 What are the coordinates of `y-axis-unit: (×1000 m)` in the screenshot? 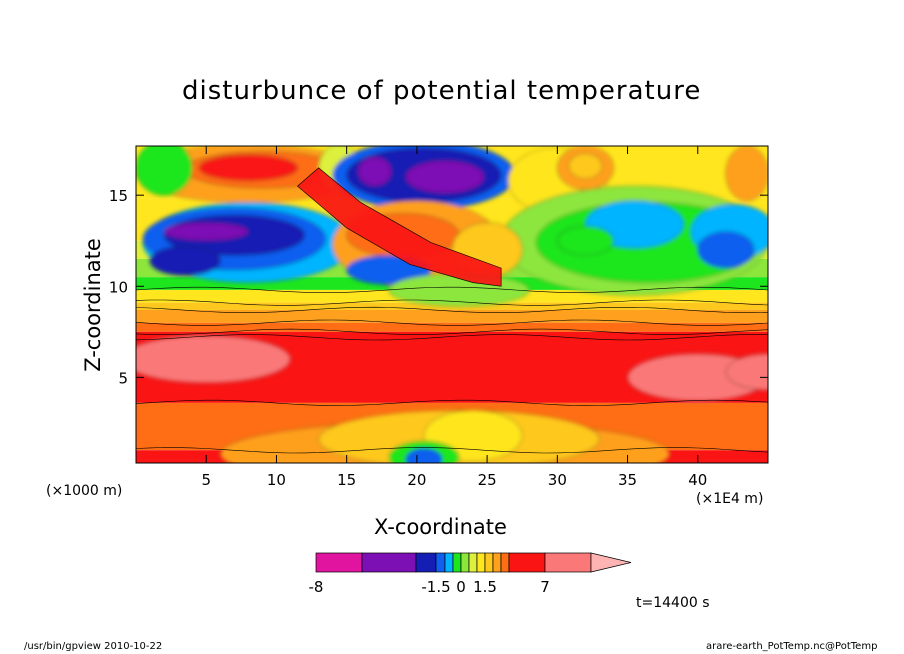 It's located at (84, 491).